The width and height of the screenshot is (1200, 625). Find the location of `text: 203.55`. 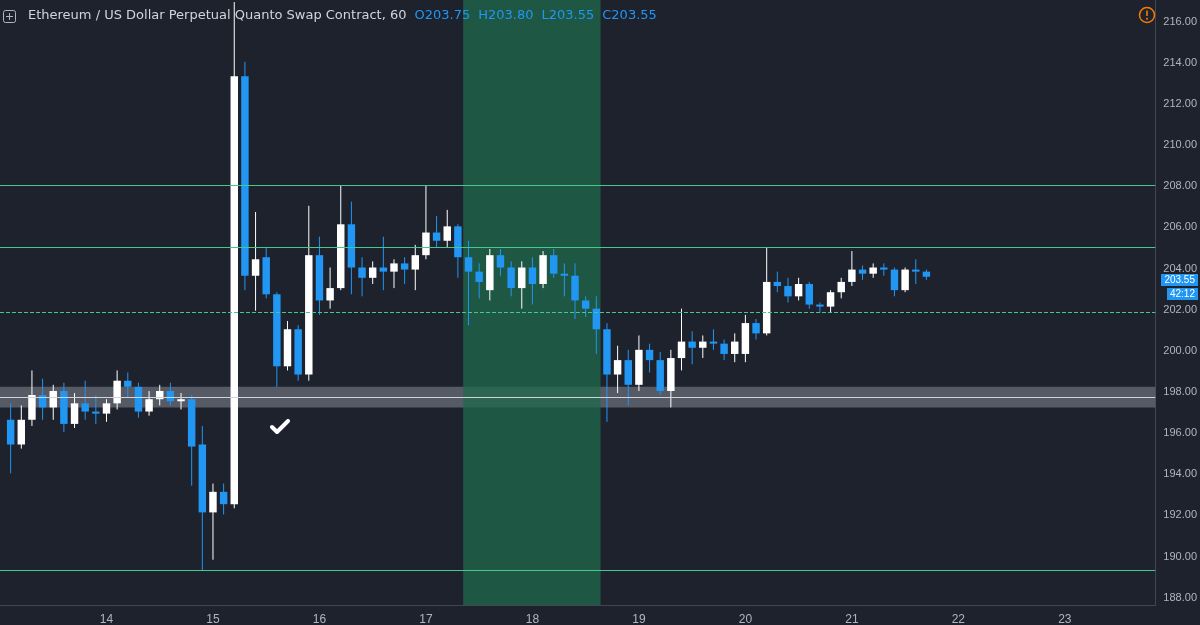

text: 203.55 is located at coordinates (1179, 279).